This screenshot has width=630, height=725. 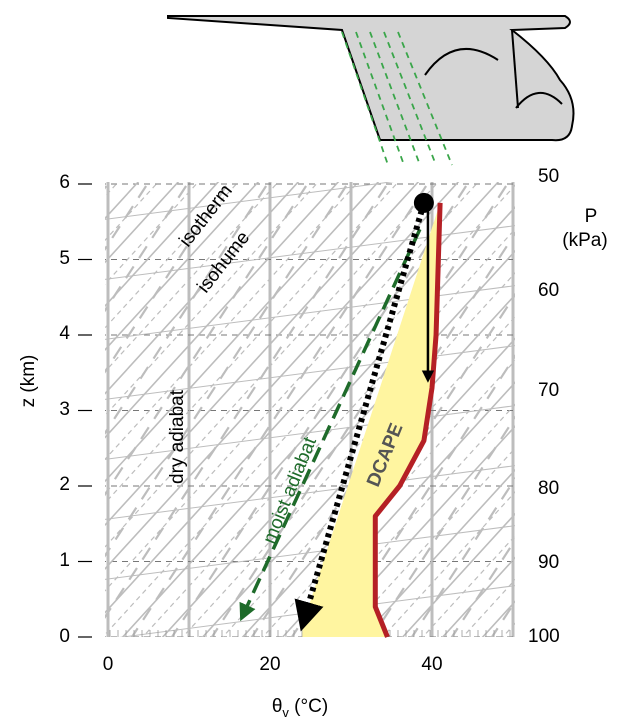 What do you see at coordinates (64, 560) in the screenshot?
I see `z-tick-label: 1` at bounding box center [64, 560].